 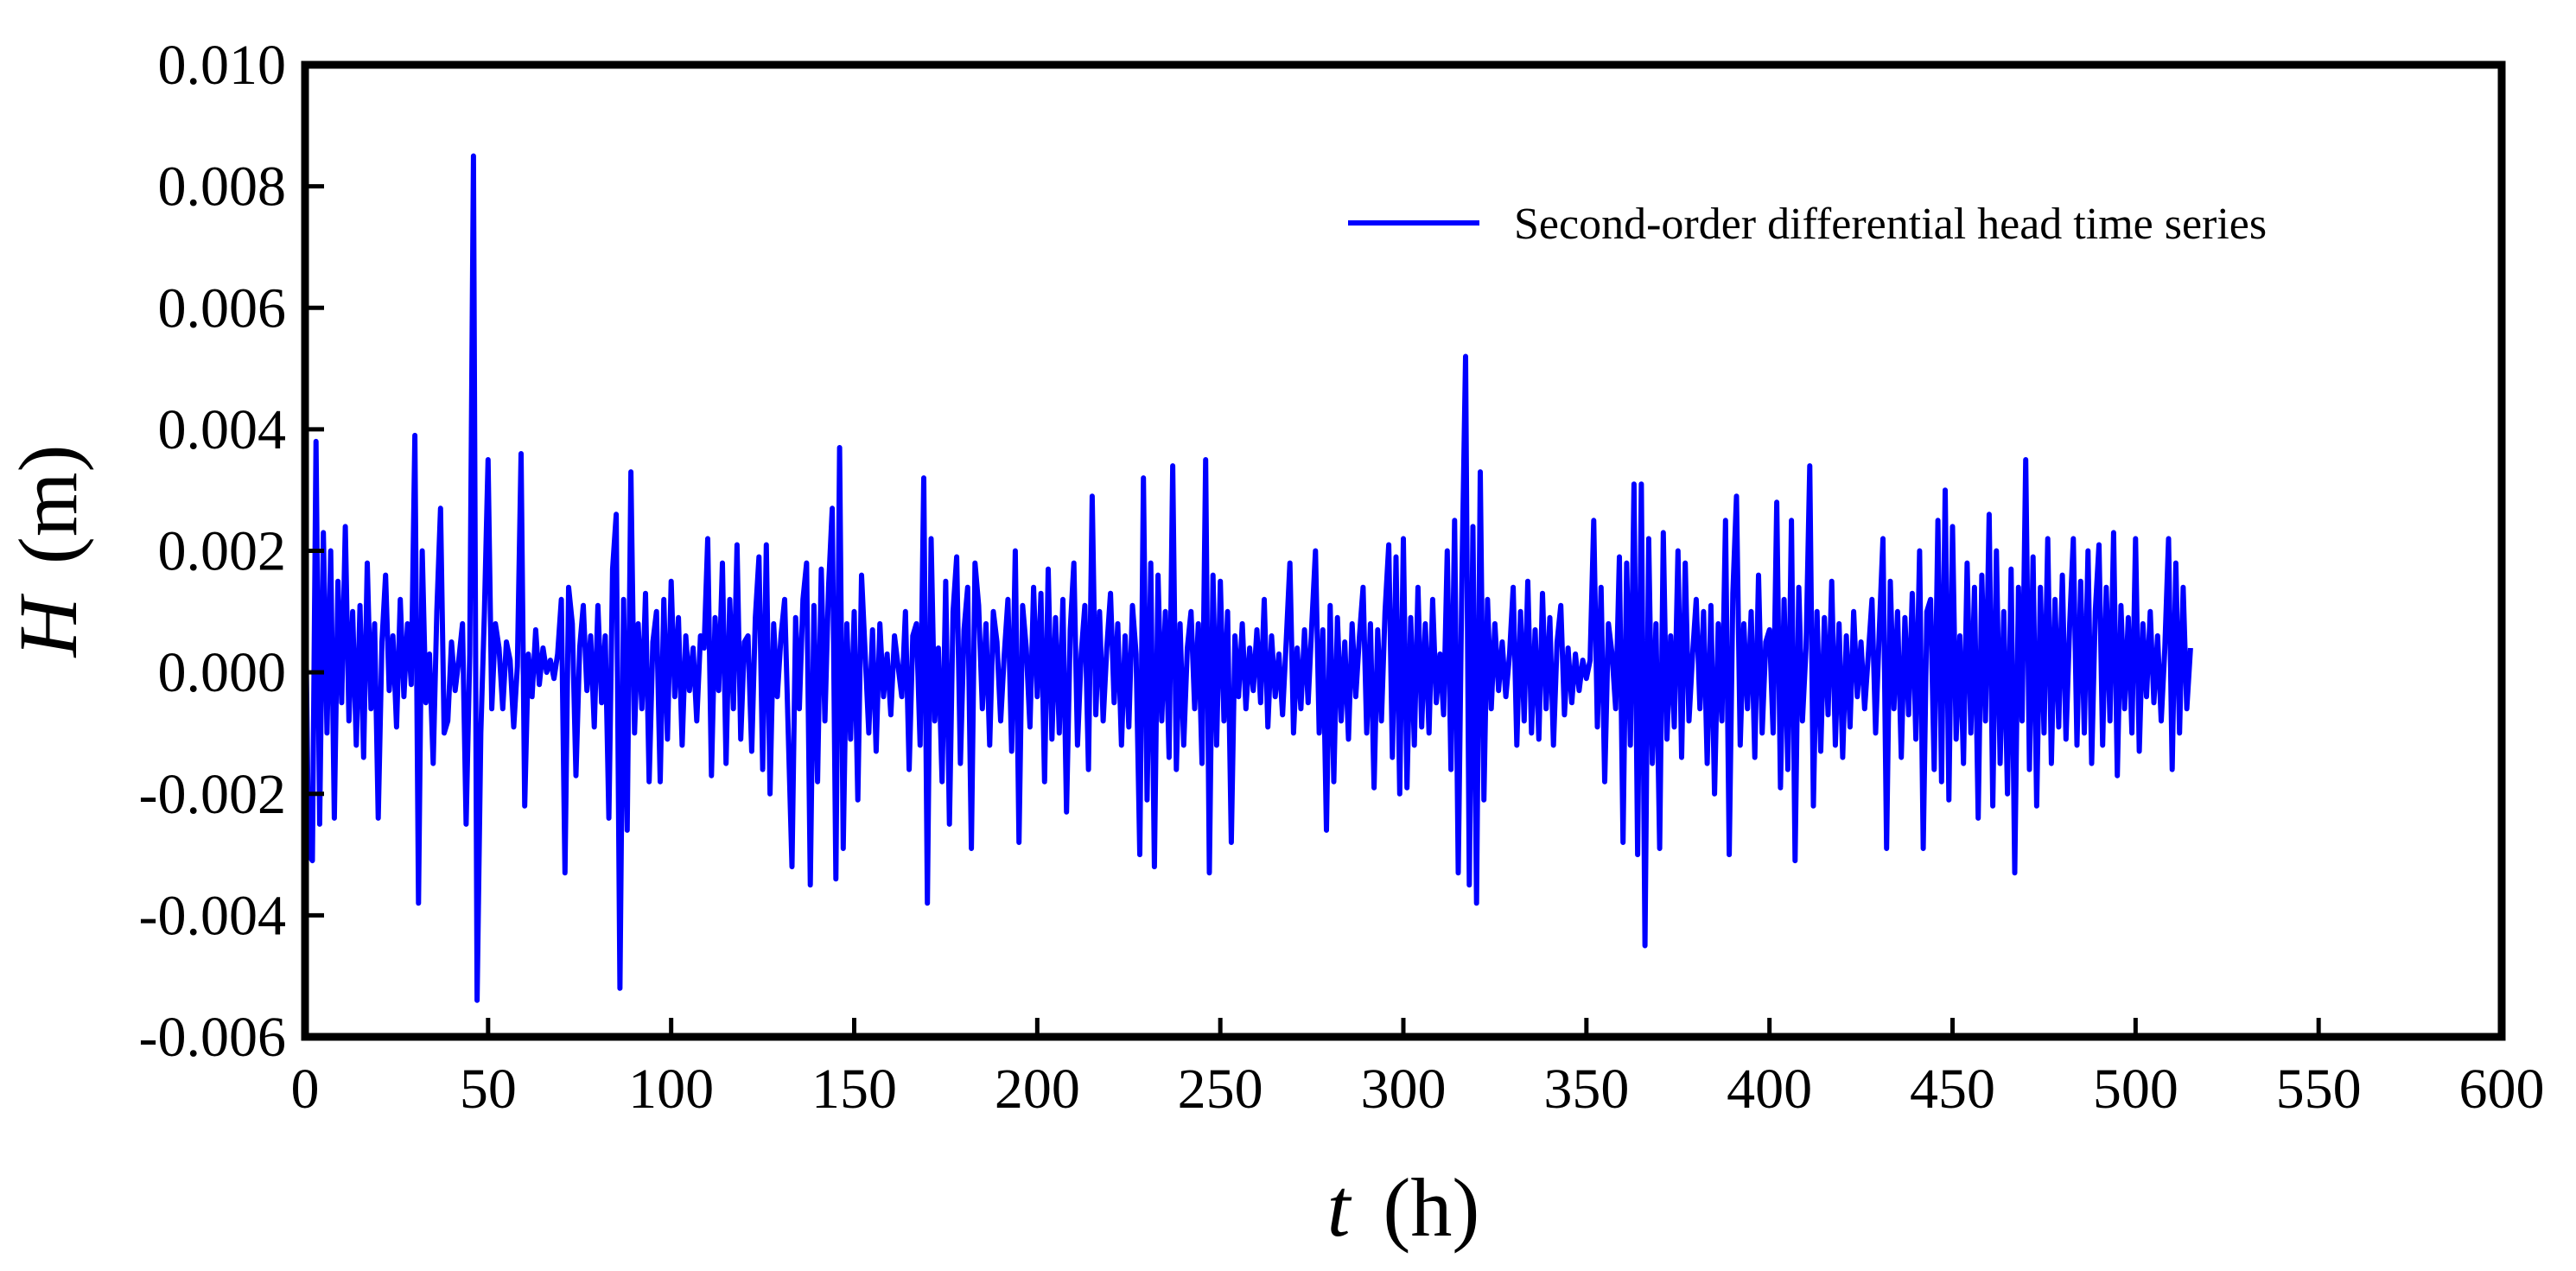 What do you see at coordinates (222, 188) in the screenshot?
I see `y-tick-label: 0.008` at bounding box center [222, 188].